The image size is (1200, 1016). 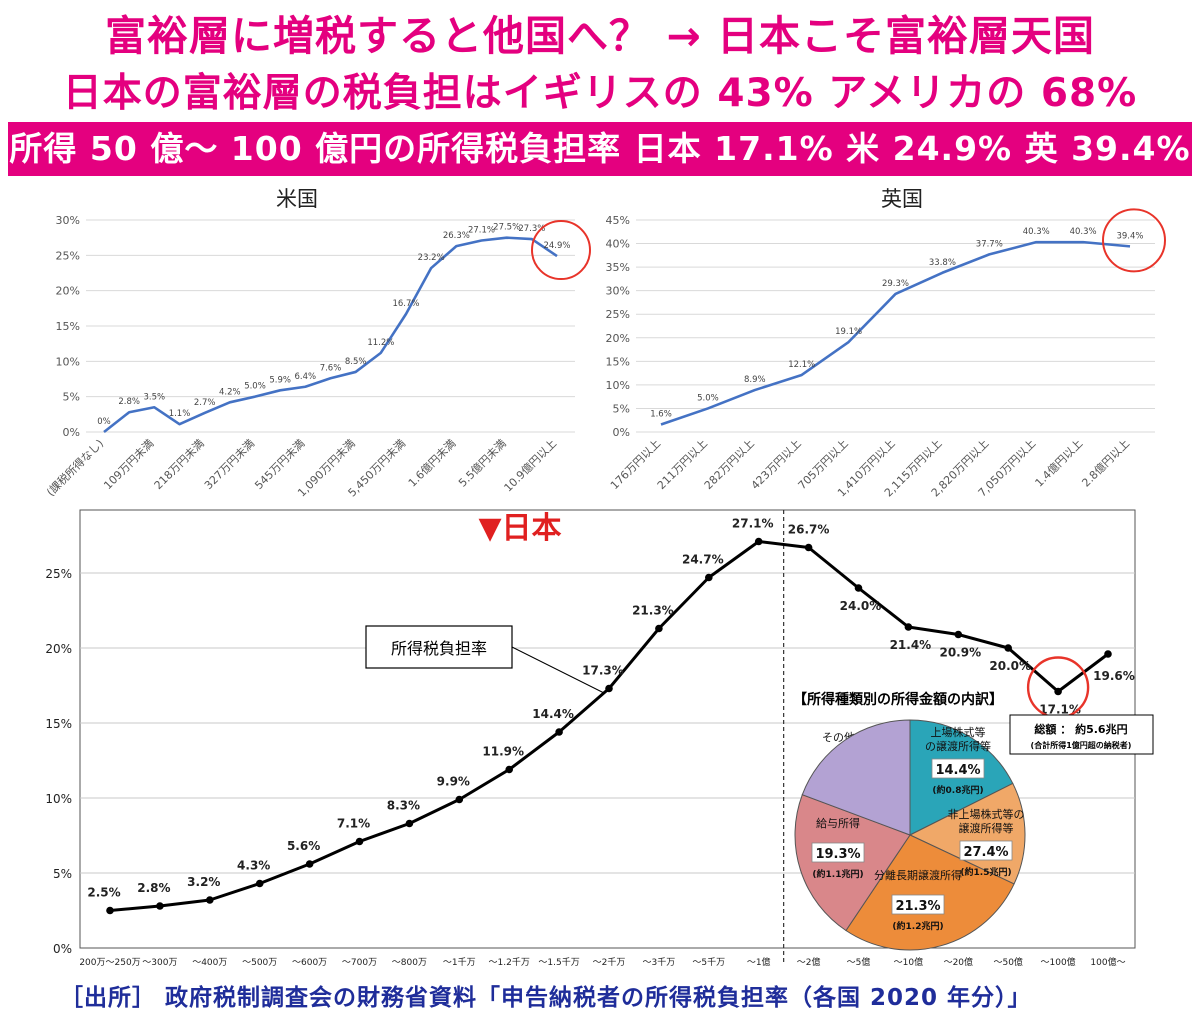 What do you see at coordinates (942, 263) in the screenshot?
I see `data-label: 33.8%` at bounding box center [942, 263].